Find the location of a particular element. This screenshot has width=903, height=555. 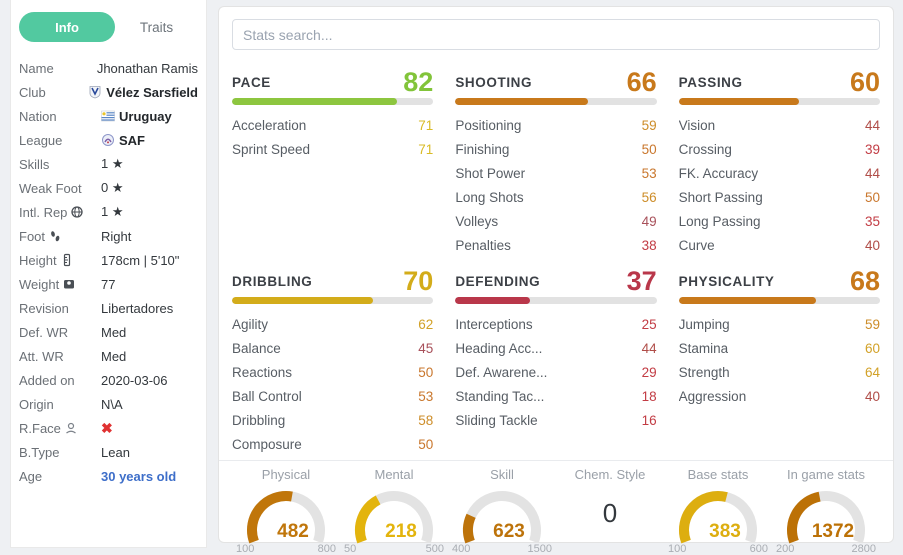

info-row-label-text: Nation is located at coordinates (38, 116).